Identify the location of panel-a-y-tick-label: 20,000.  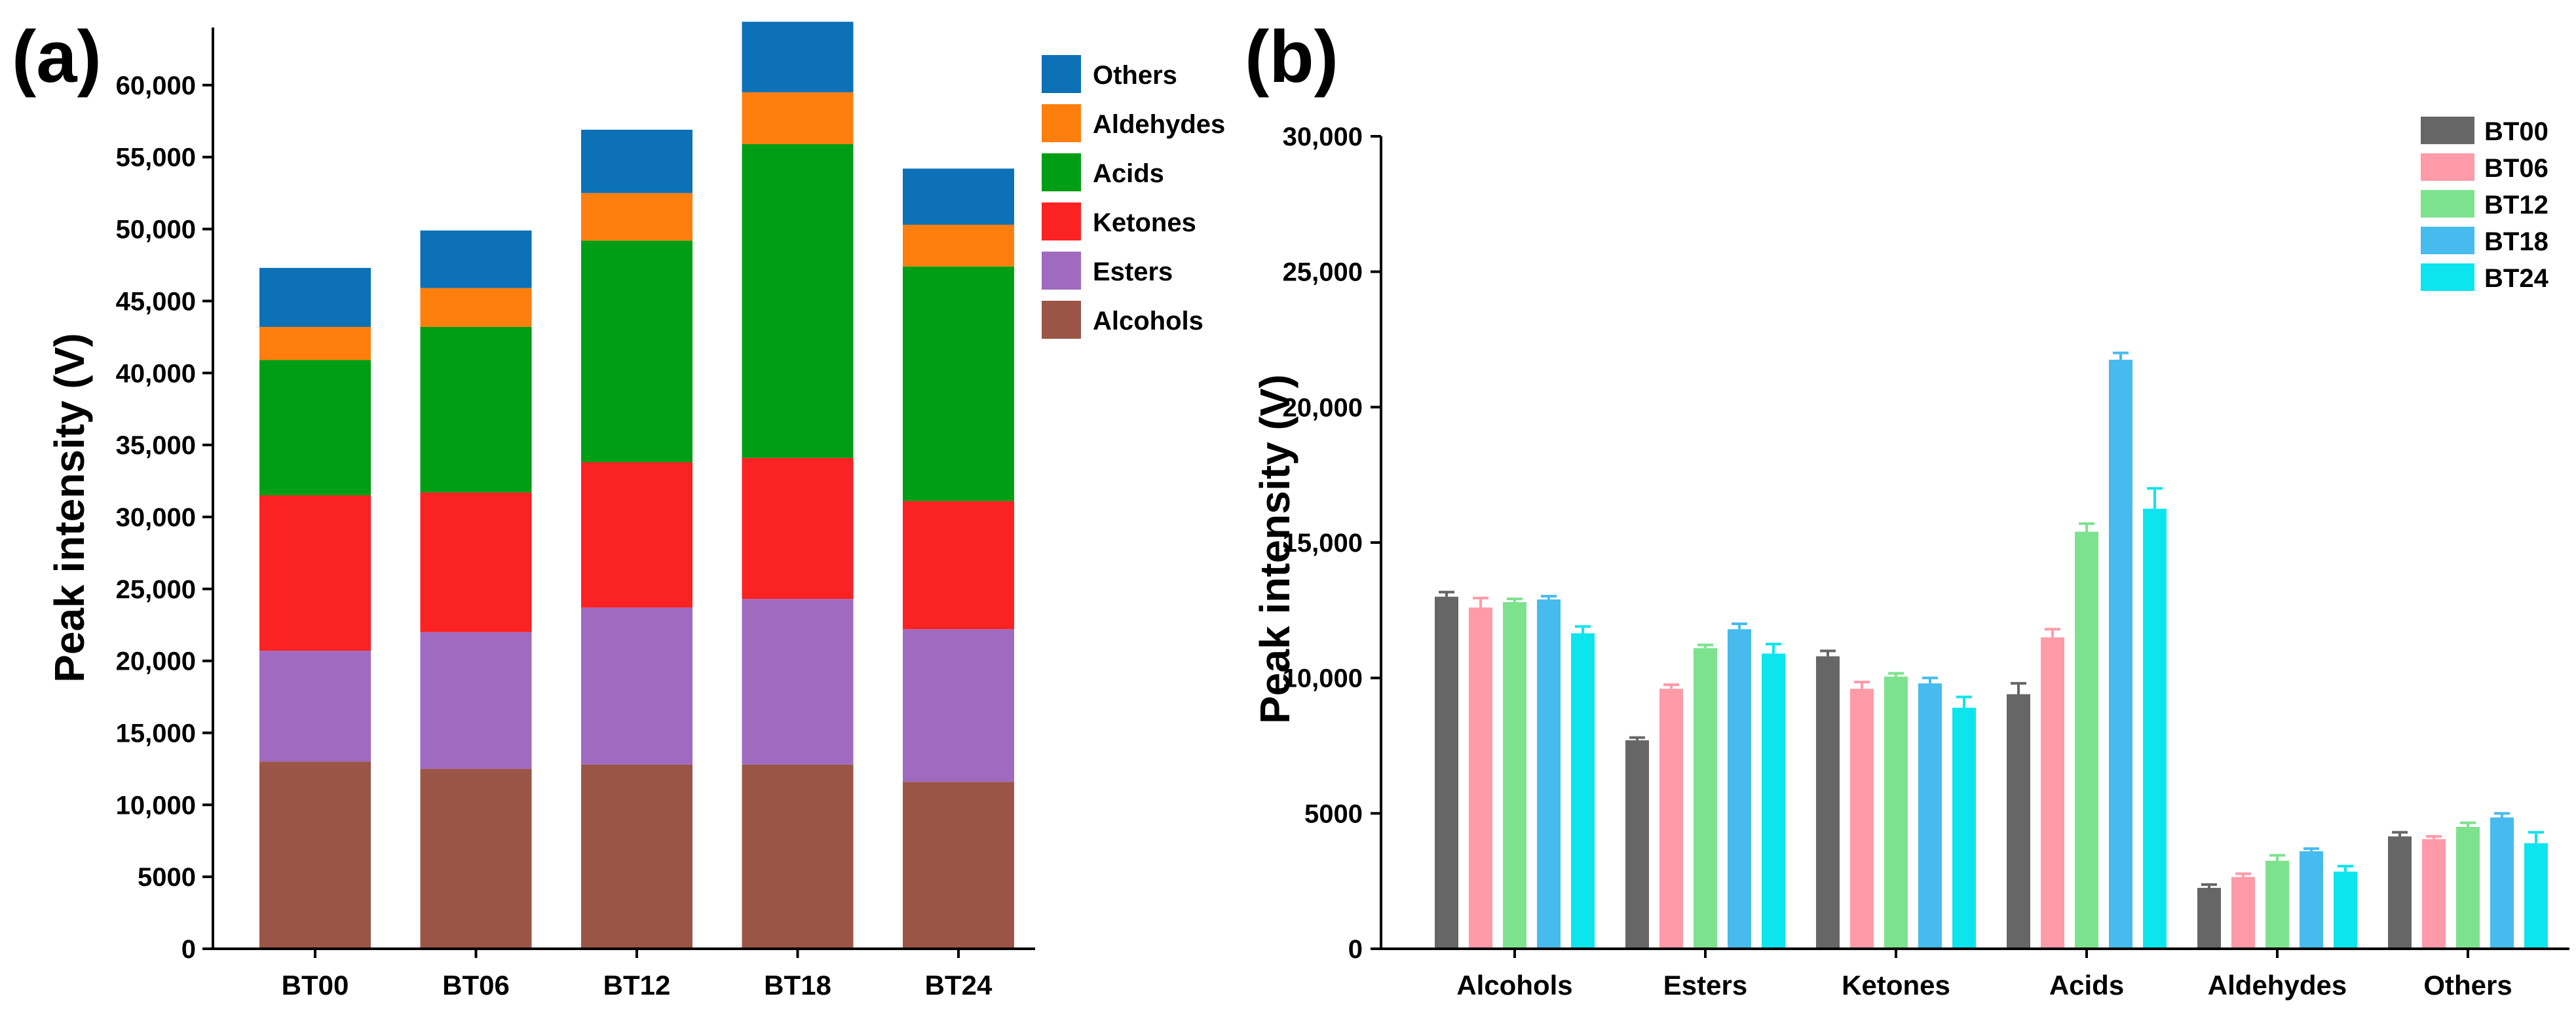
(156, 661).